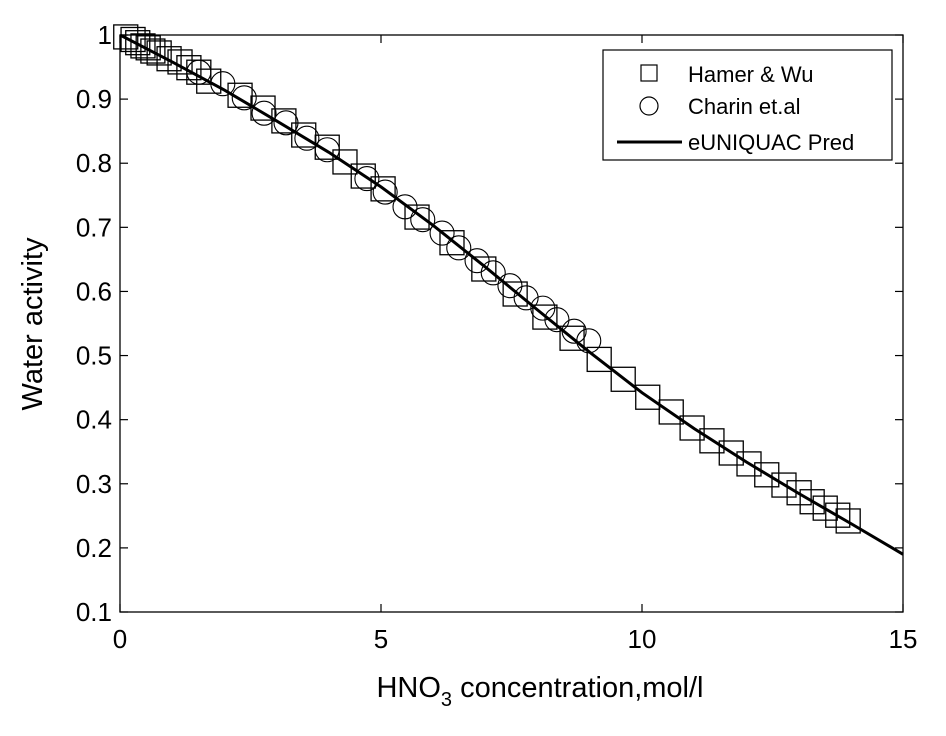  I want to click on legend-label-charin: Charin et.al, so click(744, 106).